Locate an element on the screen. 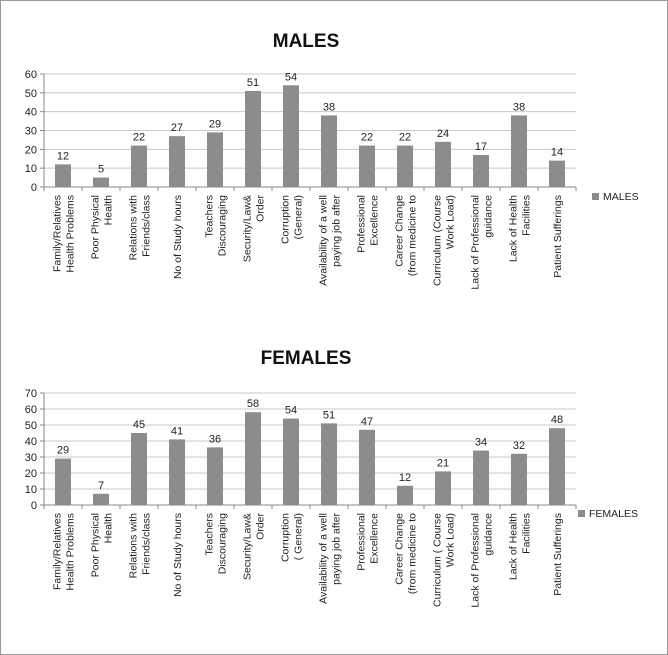 This screenshot has width=668, height=655. males-category-label-lack-of-professional: Lack of Professional guidance is located at coordinates (482, 242).